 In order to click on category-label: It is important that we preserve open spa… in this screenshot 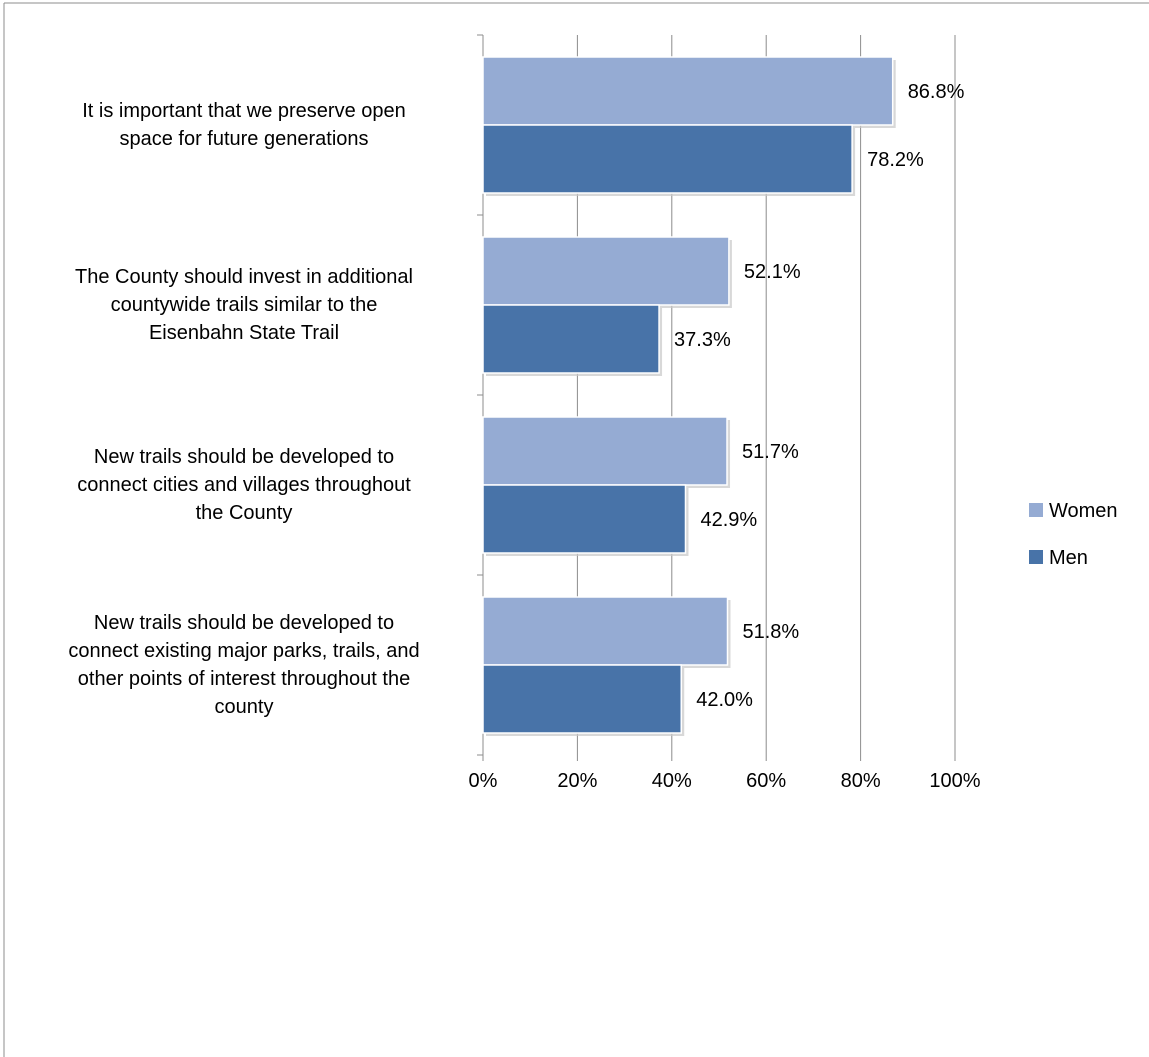, I will do `click(244, 125)`.